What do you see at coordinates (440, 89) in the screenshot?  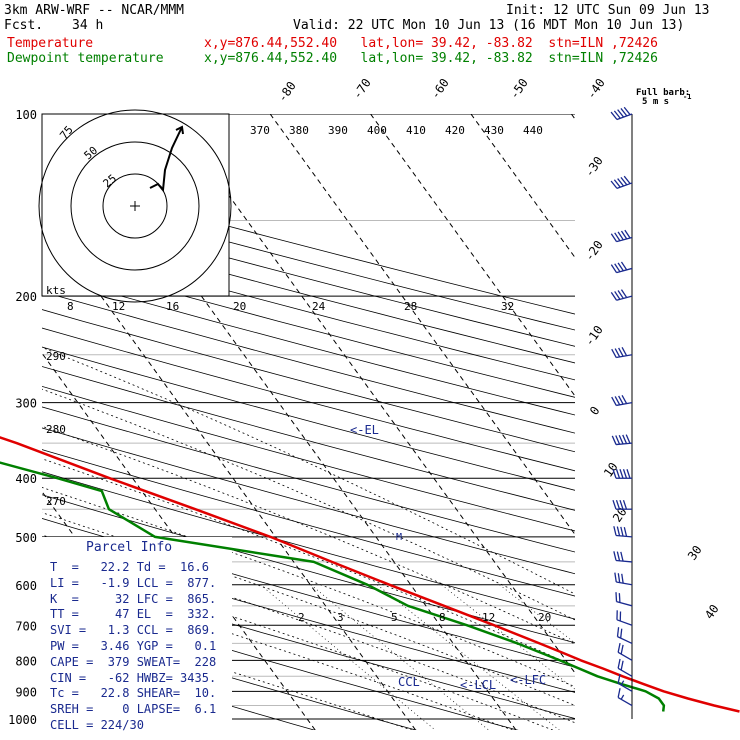 I see `isotherm-label--60: -60` at bounding box center [440, 89].